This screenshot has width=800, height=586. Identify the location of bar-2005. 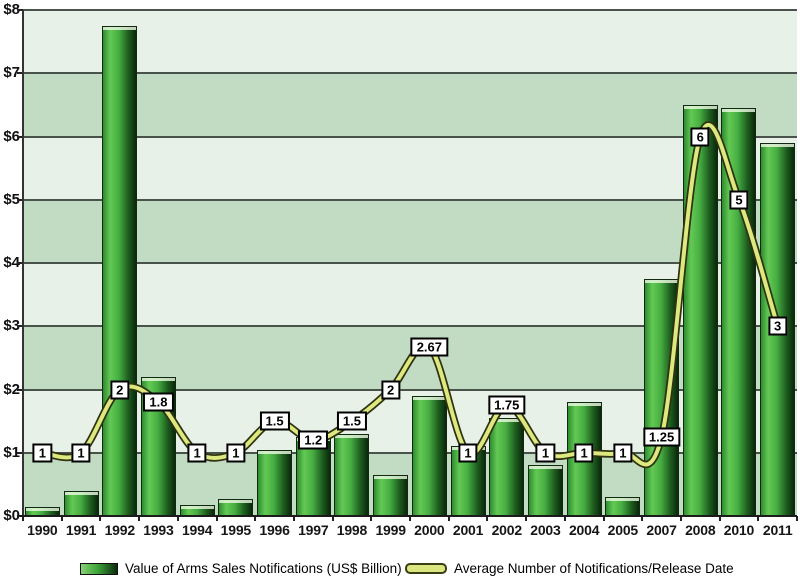
(623, 506).